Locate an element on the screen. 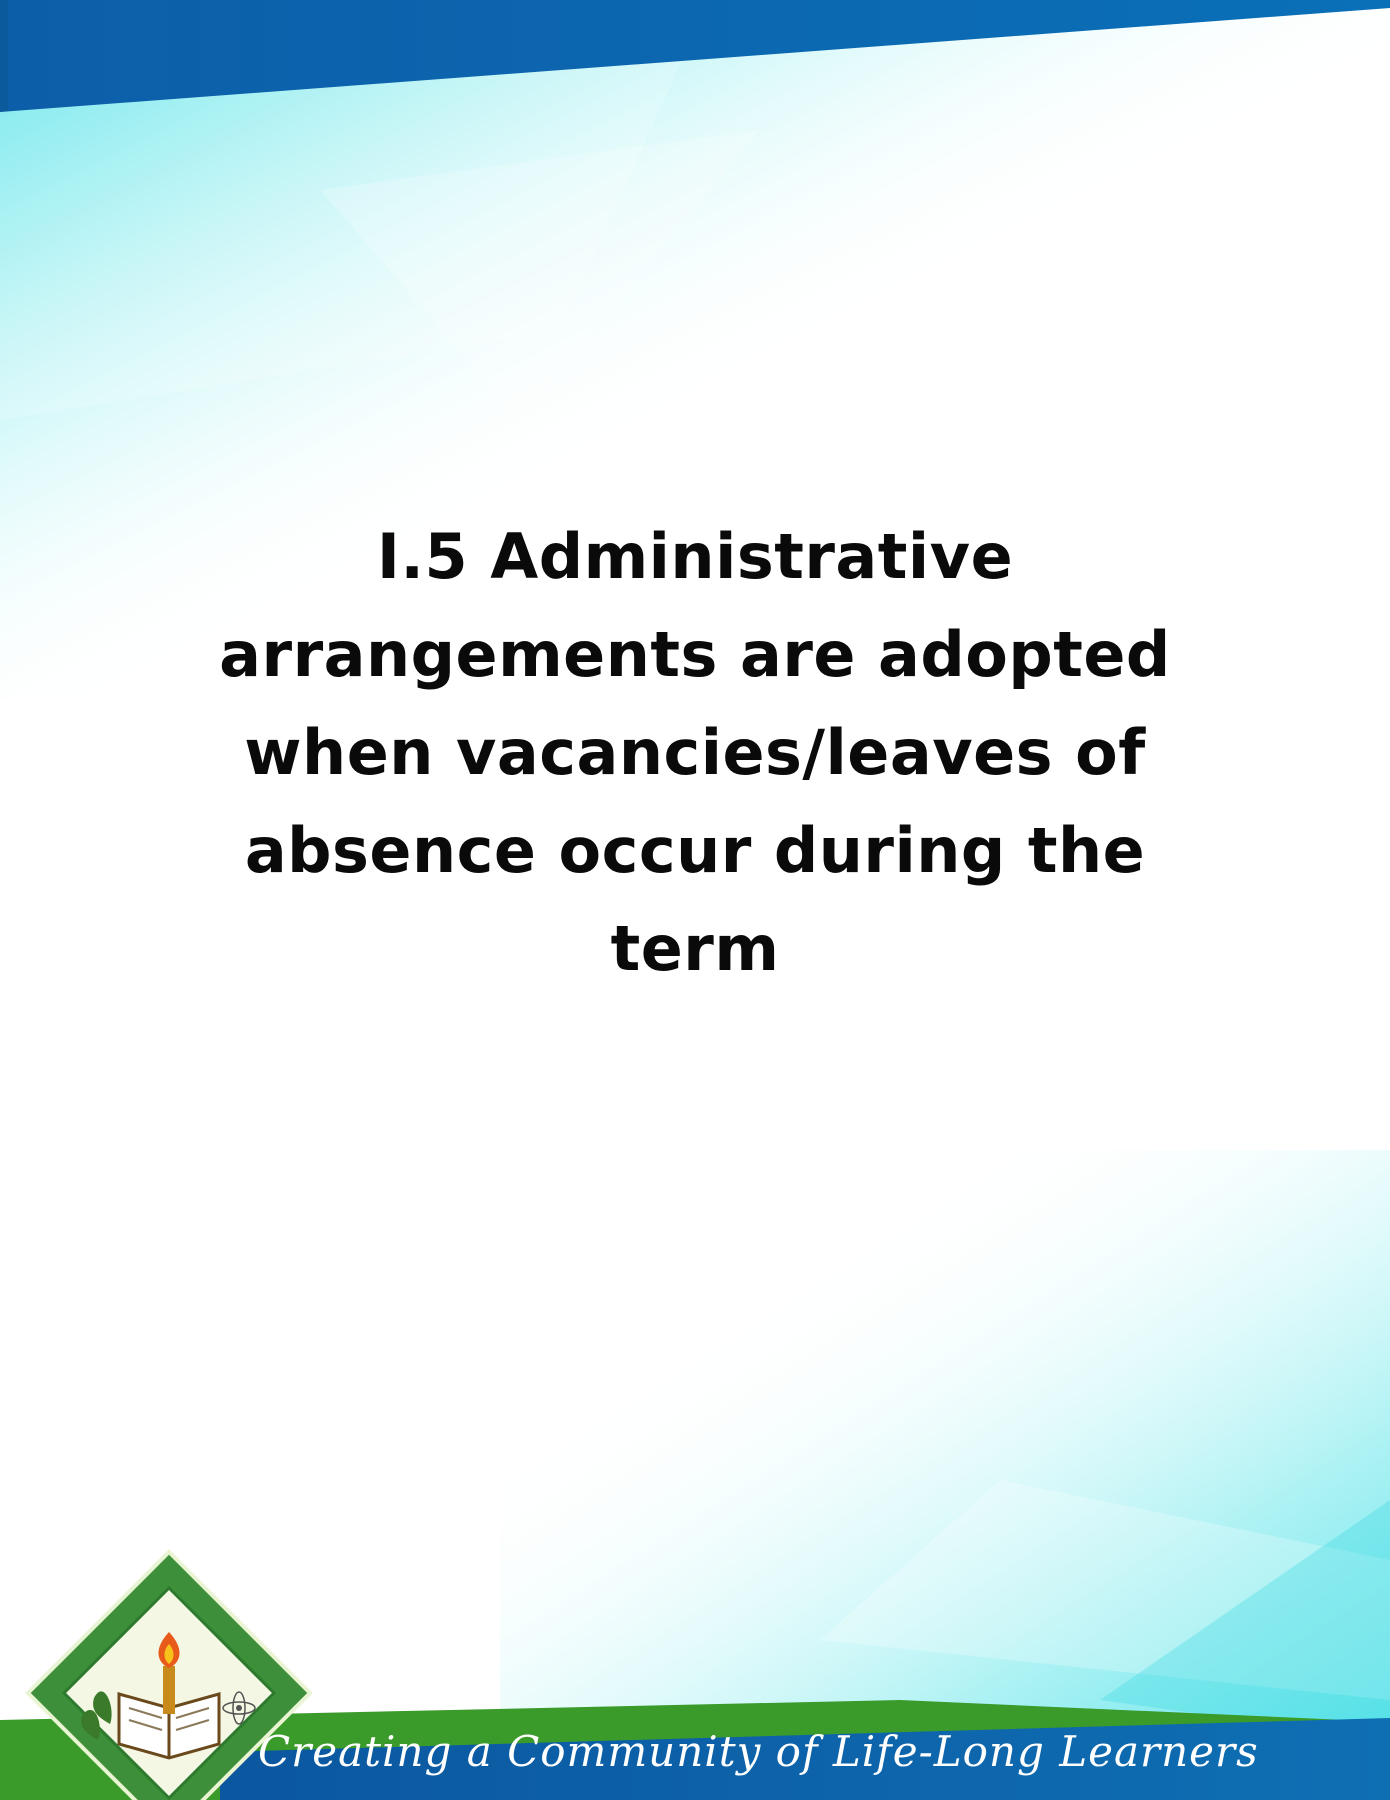 The width and height of the screenshot is (1390, 1800). university-seal-logo is located at coordinates (169, 1674).